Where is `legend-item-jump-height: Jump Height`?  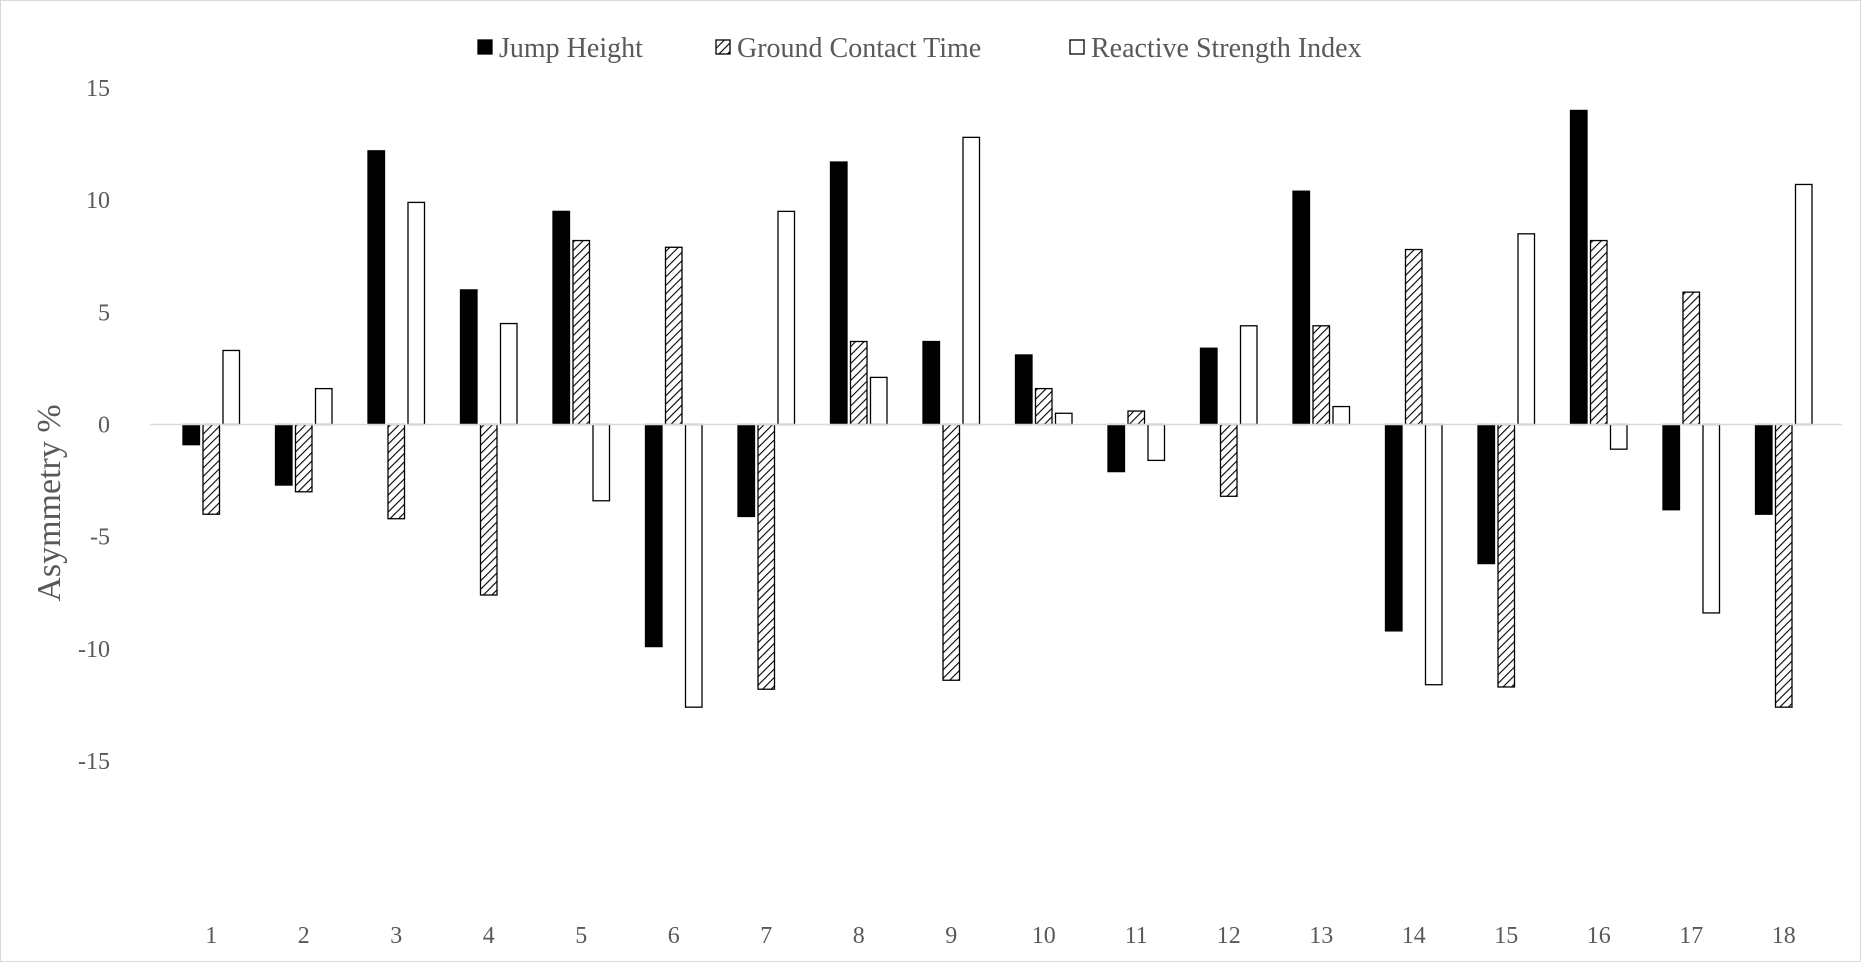
legend-item-jump-height: Jump Height is located at coordinates (560, 48).